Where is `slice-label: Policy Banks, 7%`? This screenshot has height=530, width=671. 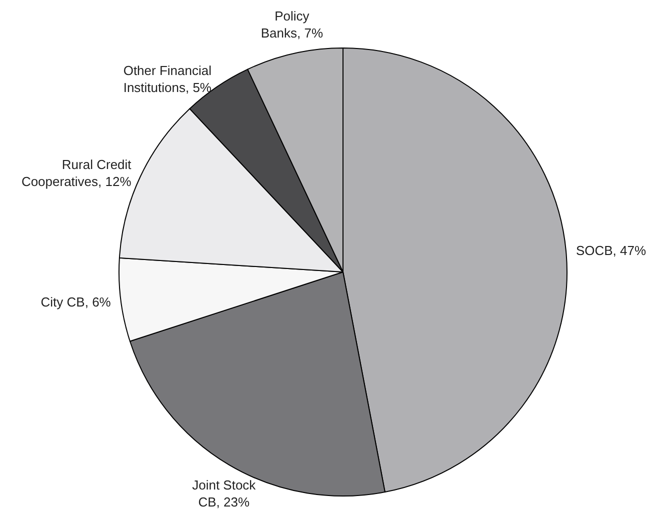 slice-label: Policy Banks, 7% is located at coordinates (292, 24).